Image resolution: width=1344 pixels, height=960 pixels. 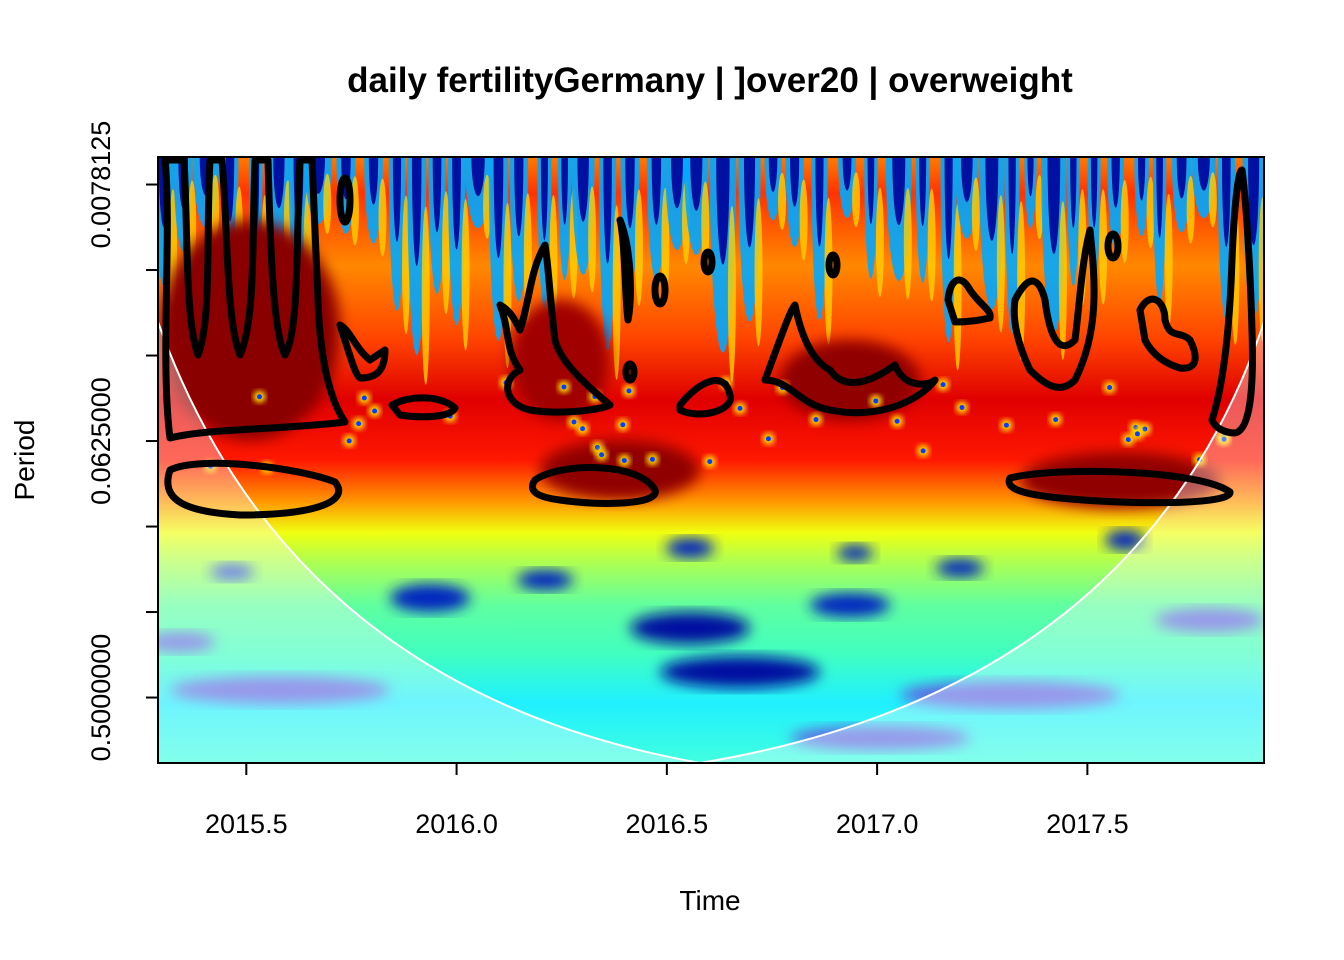 What do you see at coordinates (667, 801) in the screenshot?
I see `x-axis: 2015.5 2016.0 2016.5 2017.0 2017.5` at bounding box center [667, 801].